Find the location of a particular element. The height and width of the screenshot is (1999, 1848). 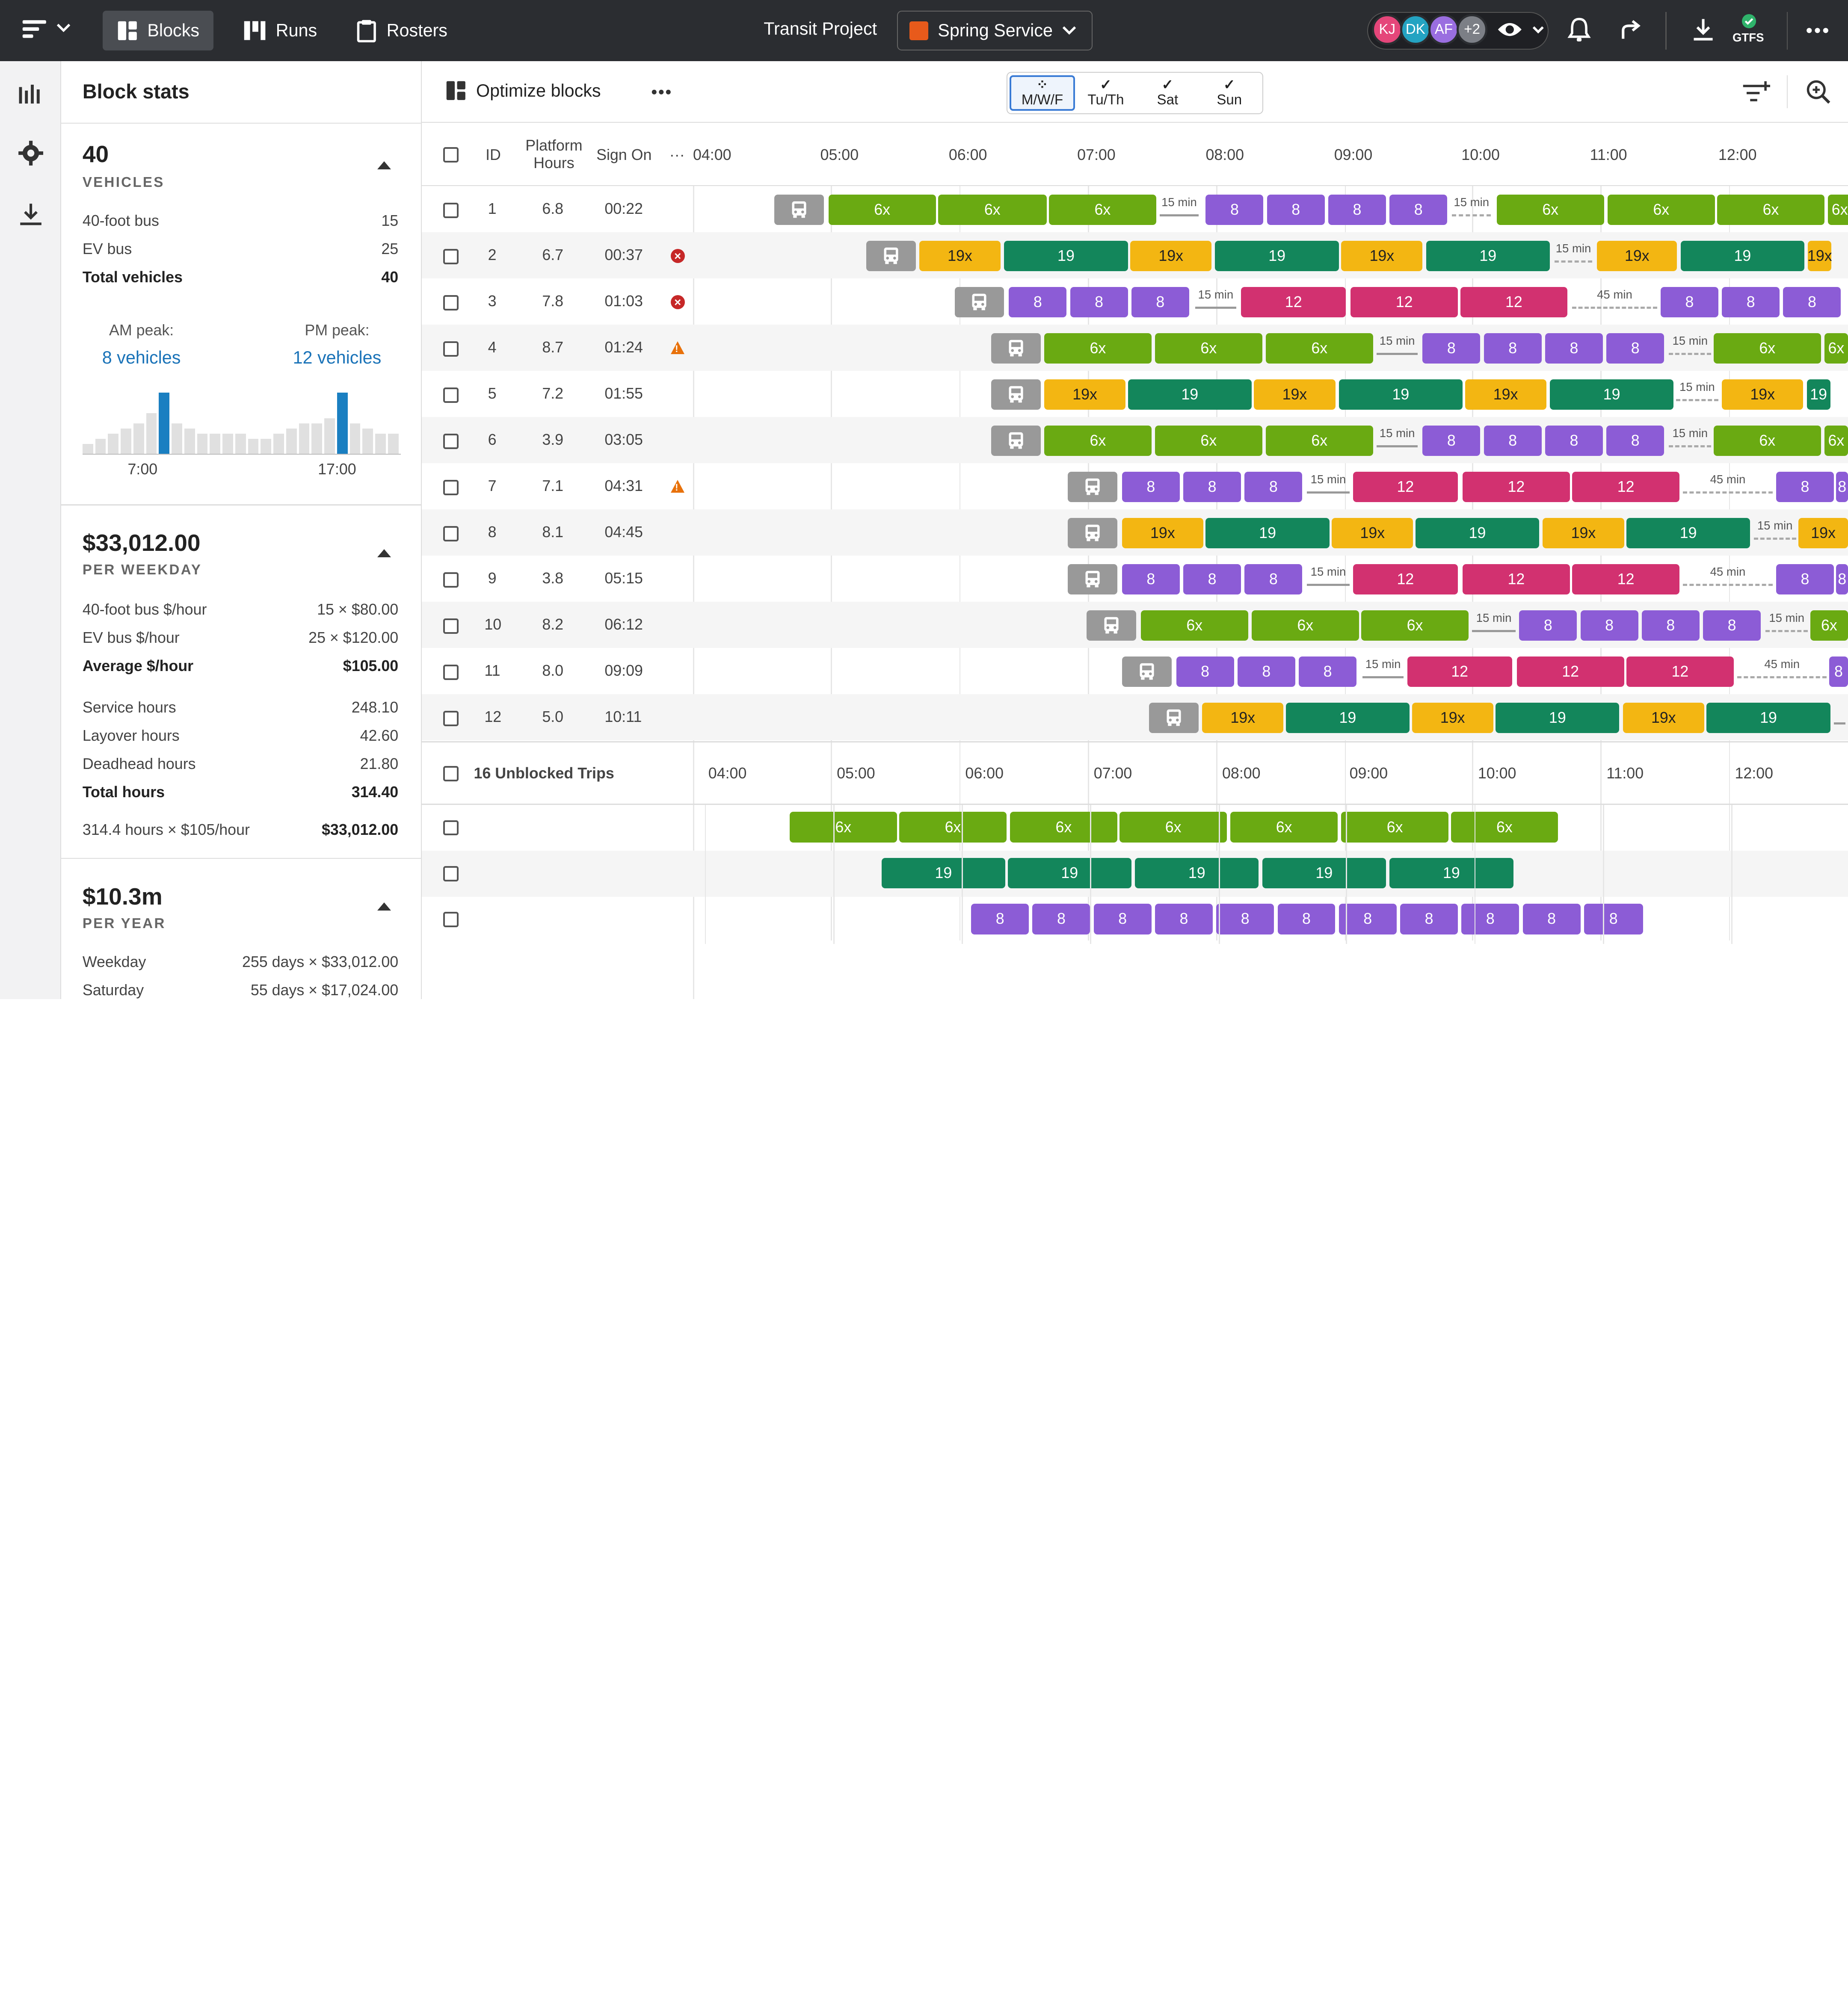

download-icon is located at coordinates (1703, 30).